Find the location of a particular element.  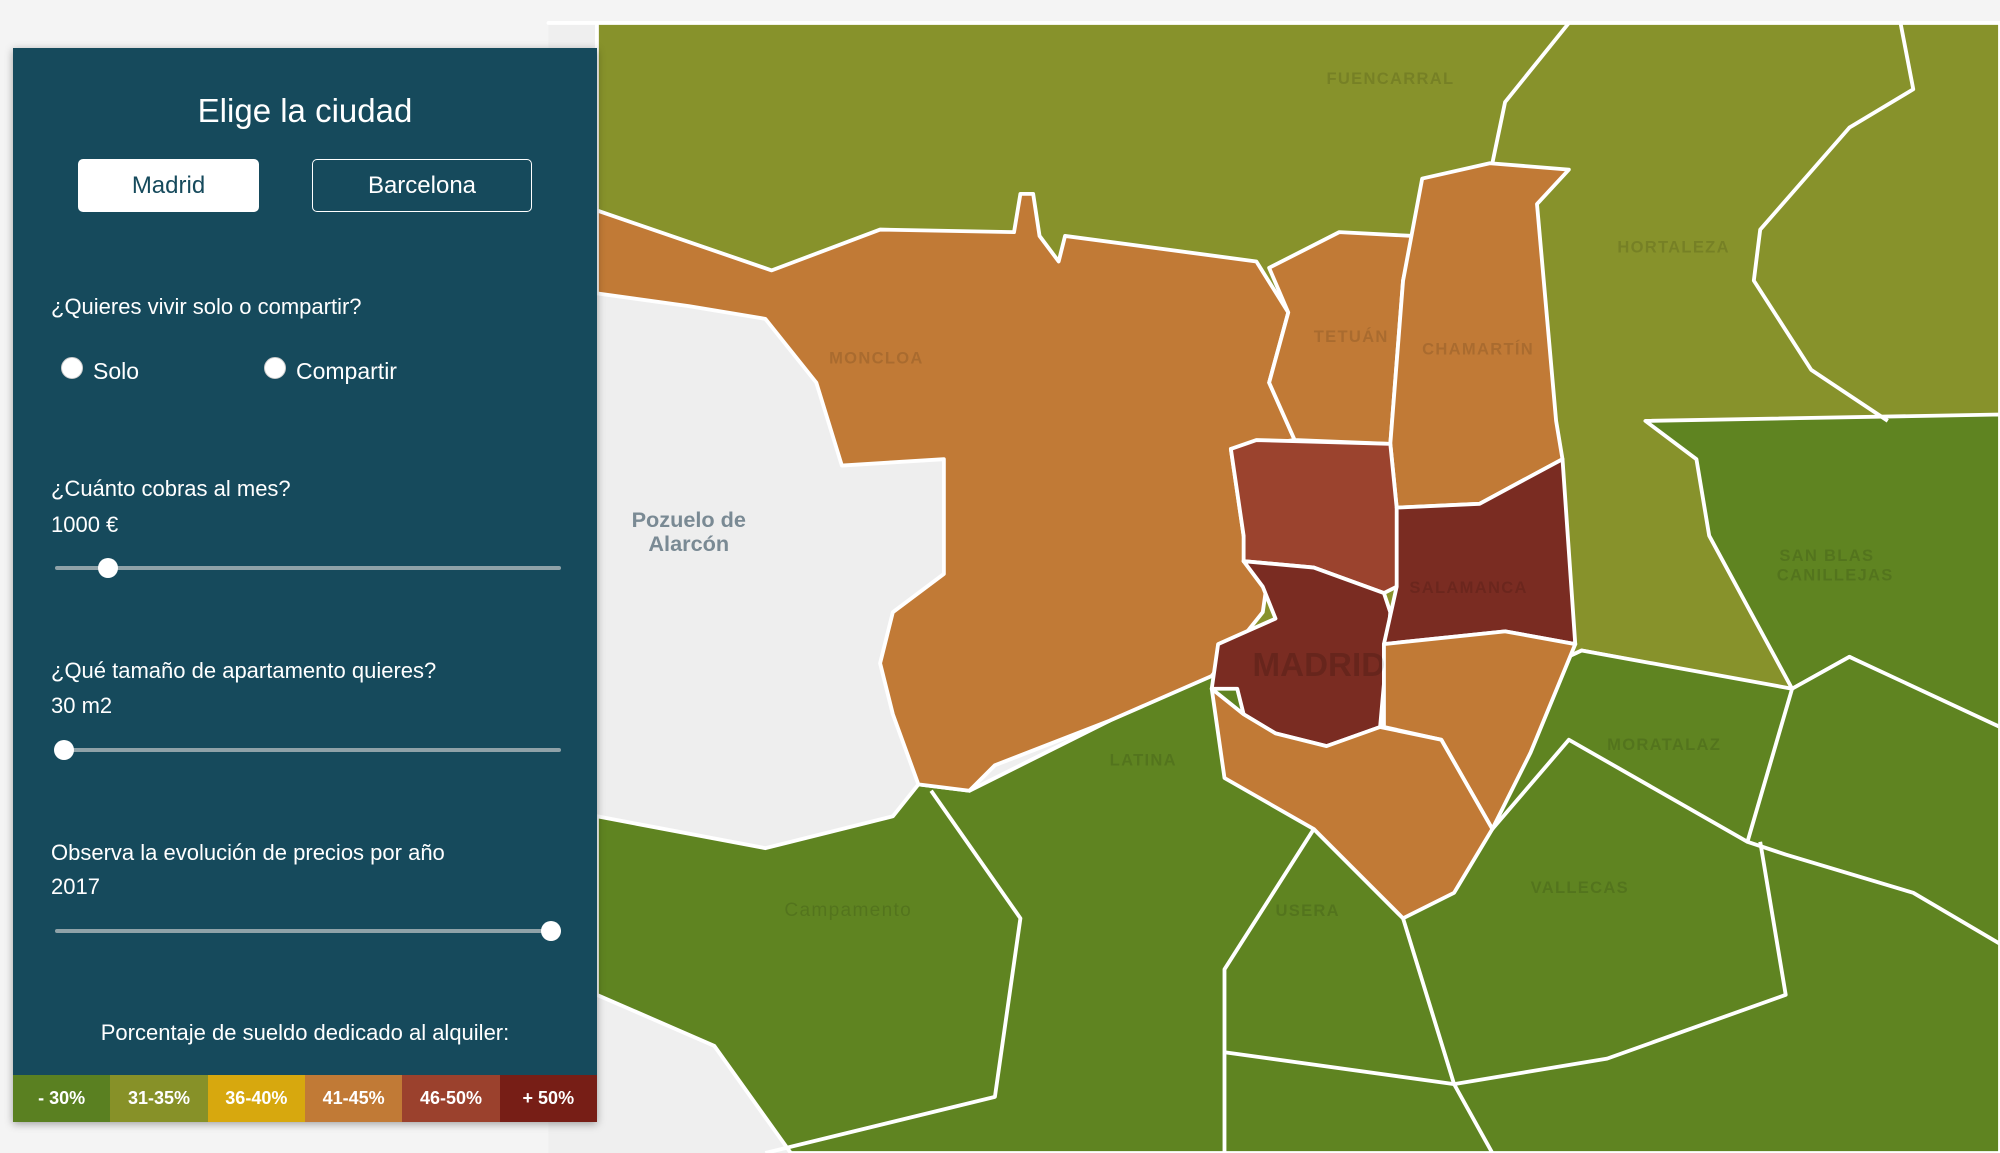

label-latina: LATINA is located at coordinates (1143, 759).